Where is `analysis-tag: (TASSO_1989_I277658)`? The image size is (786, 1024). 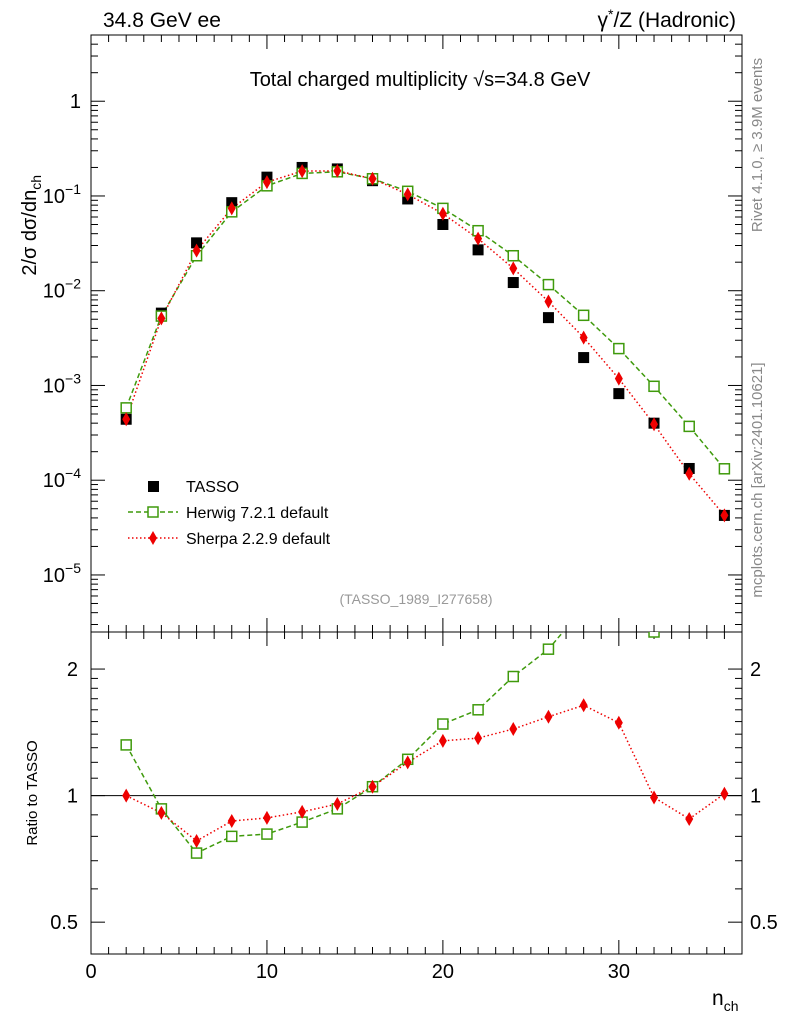 analysis-tag: (TASSO_1989_I277658) is located at coordinates (415, 599).